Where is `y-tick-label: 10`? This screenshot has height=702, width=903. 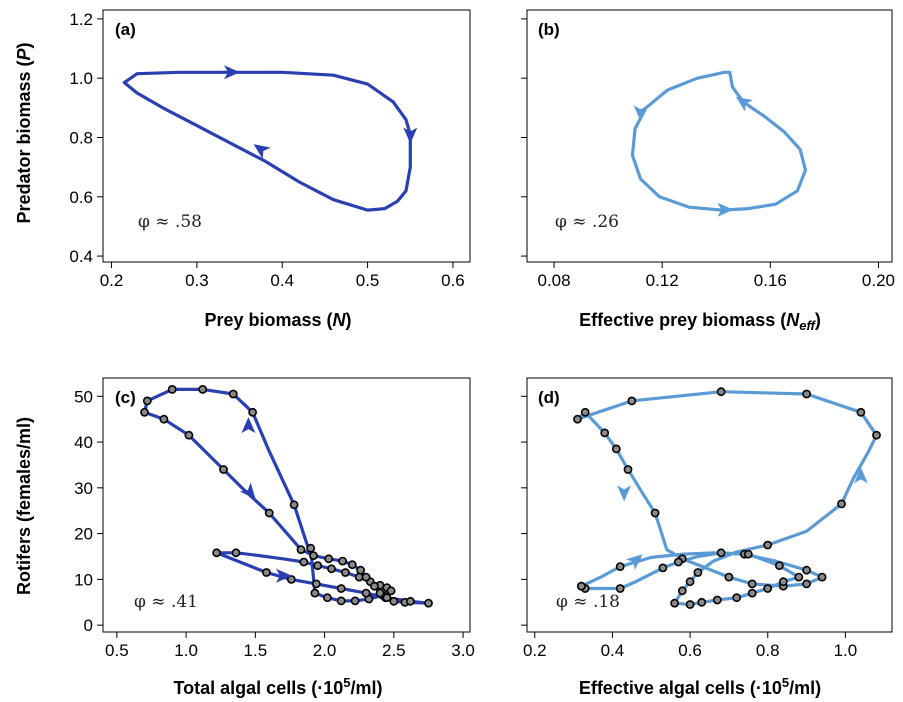 y-tick-label: 10 is located at coordinates (83, 579).